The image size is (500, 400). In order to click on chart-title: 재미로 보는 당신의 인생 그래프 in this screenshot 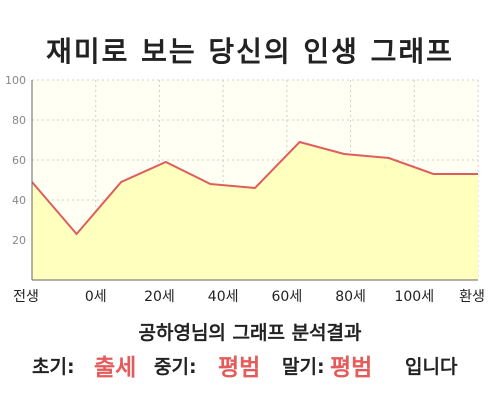, I will do `click(250, 51)`.